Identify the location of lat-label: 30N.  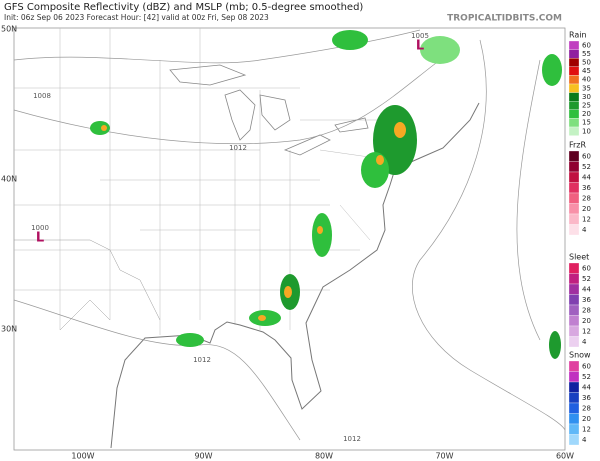
(9, 329).